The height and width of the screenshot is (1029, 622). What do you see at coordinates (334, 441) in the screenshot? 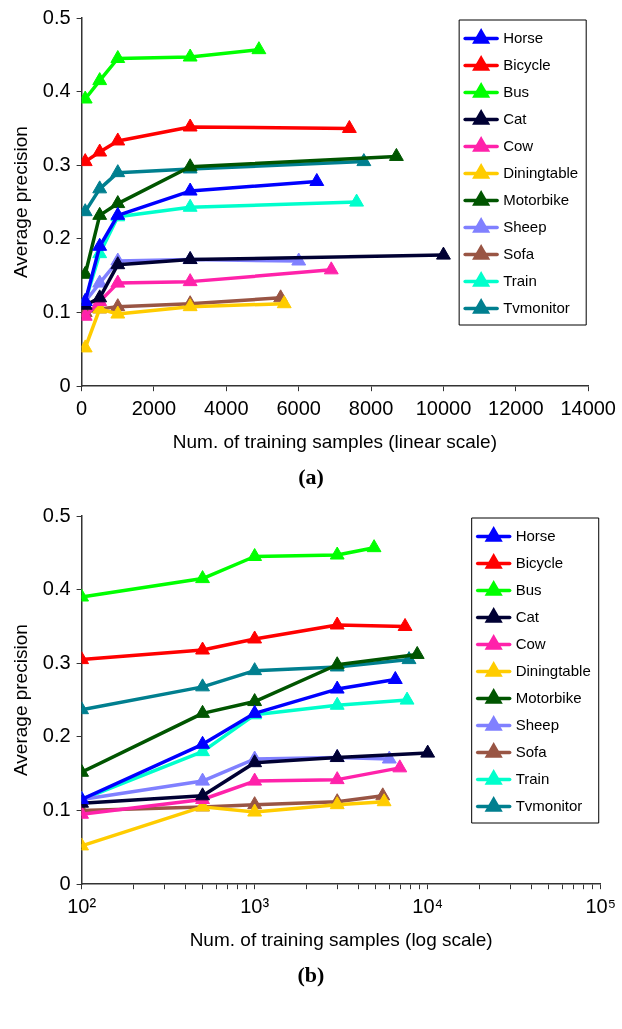
I see `x-axis-title: Num. of training samples (linear scale)` at bounding box center [334, 441].